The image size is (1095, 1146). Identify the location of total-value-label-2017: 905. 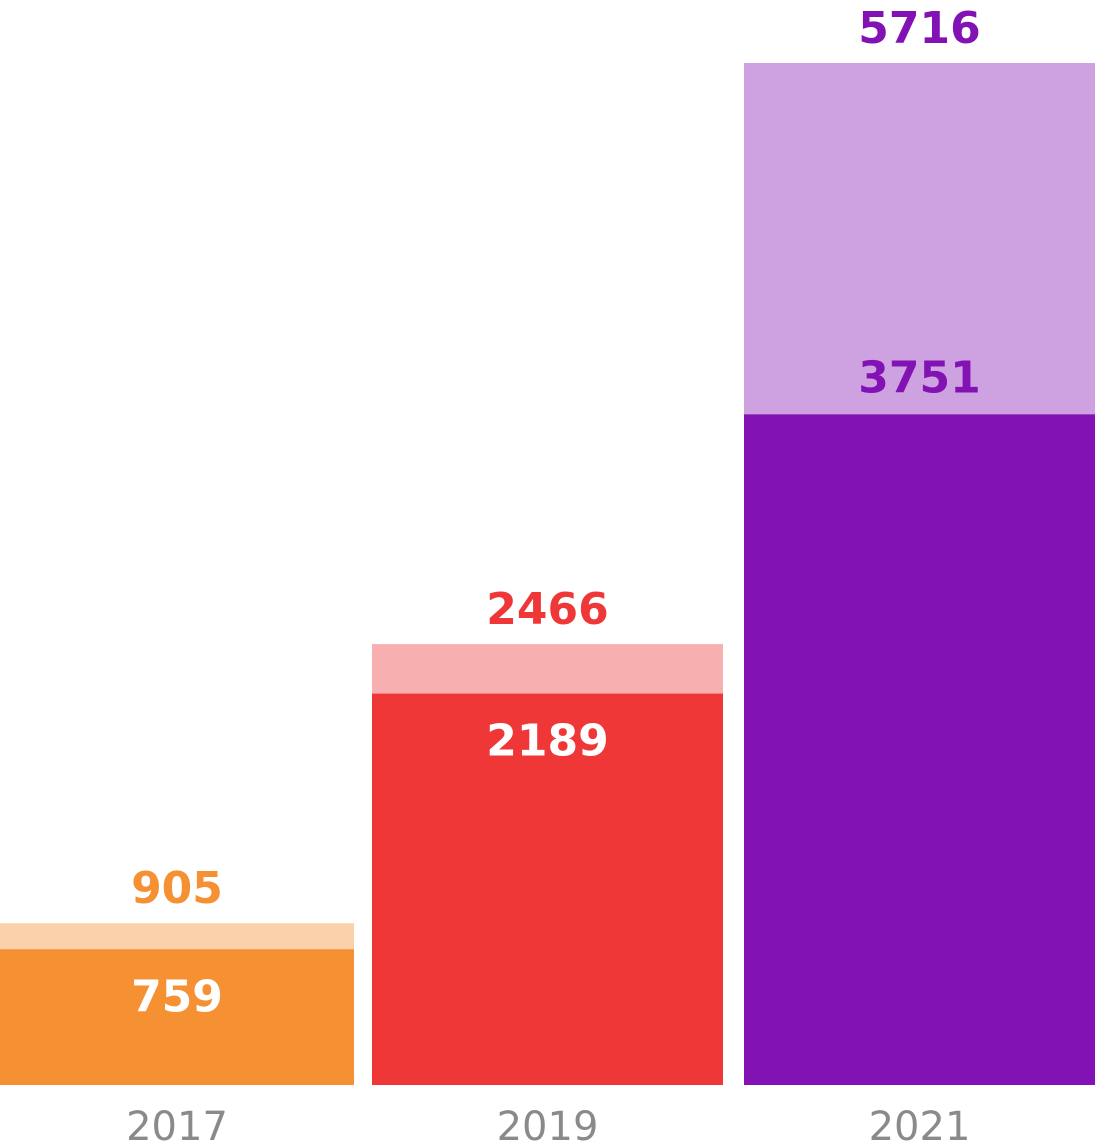
(177, 888).